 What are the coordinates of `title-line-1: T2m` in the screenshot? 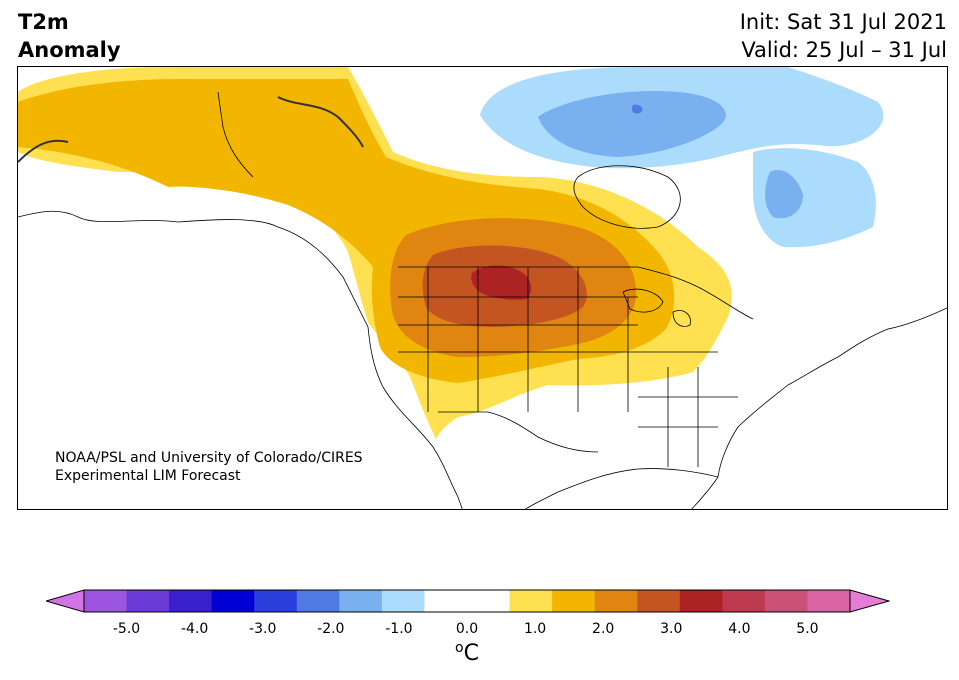 It's located at (43, 22).